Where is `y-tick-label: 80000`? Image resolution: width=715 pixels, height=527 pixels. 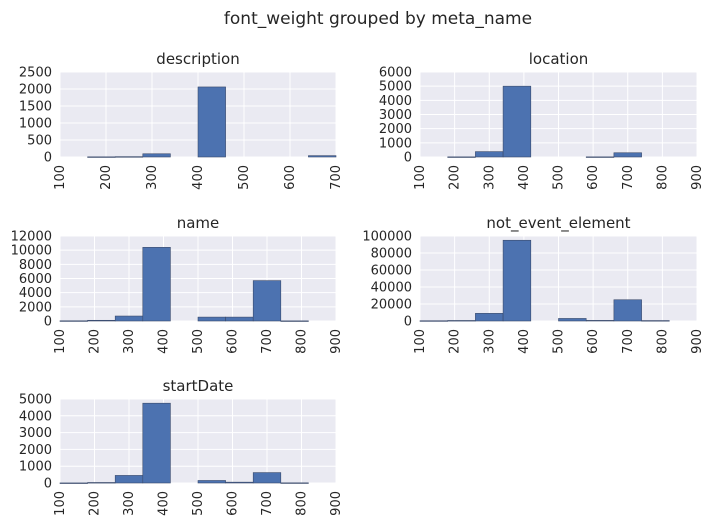 y-tick-label: 80000 is located at coordinates (391, 254).